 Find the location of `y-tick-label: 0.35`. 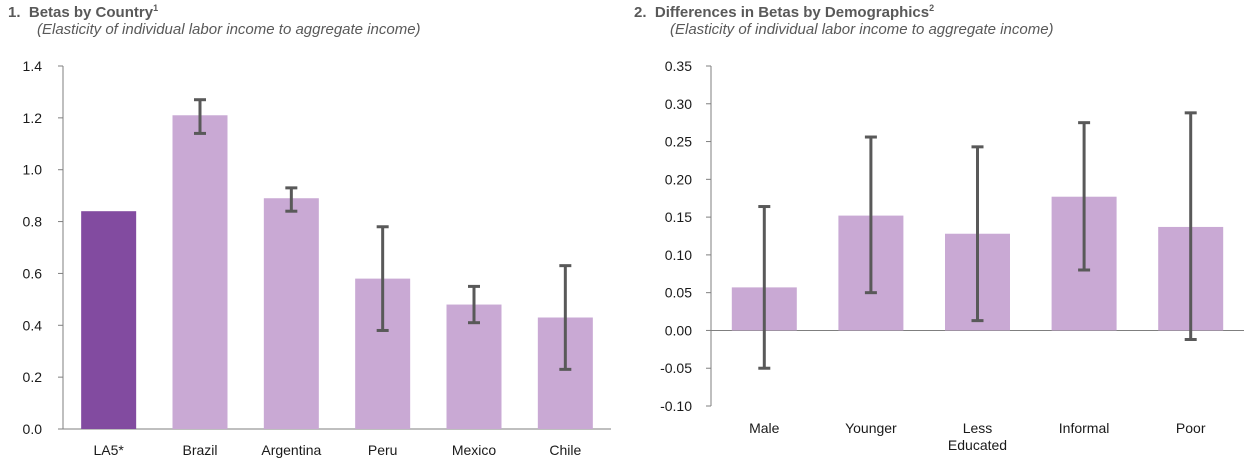

y-tick-label: 0.35 is located at coordinates (678, 66).